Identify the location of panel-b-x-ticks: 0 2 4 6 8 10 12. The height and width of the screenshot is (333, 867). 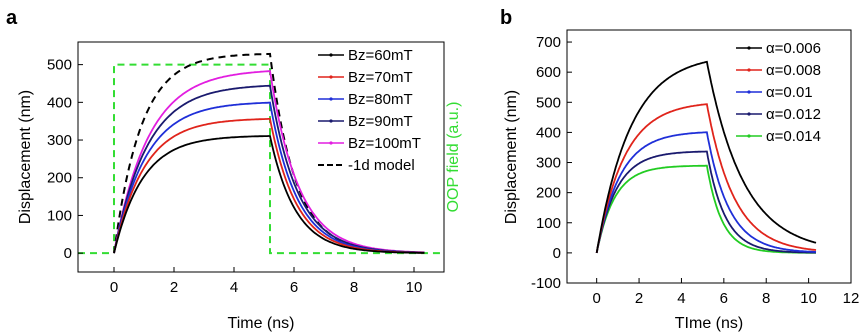
(725, 292).